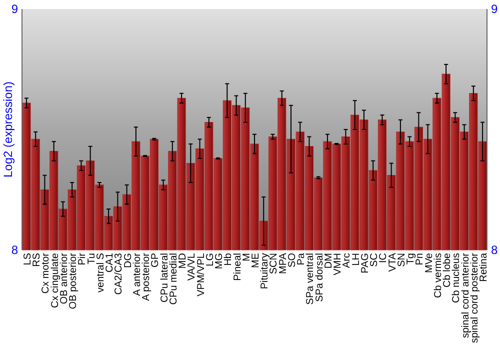 The image size is (500, 350). Describe the element at coordinates (365, 263) in the screenshot. I see `x-tick-label: PAG` at that location.